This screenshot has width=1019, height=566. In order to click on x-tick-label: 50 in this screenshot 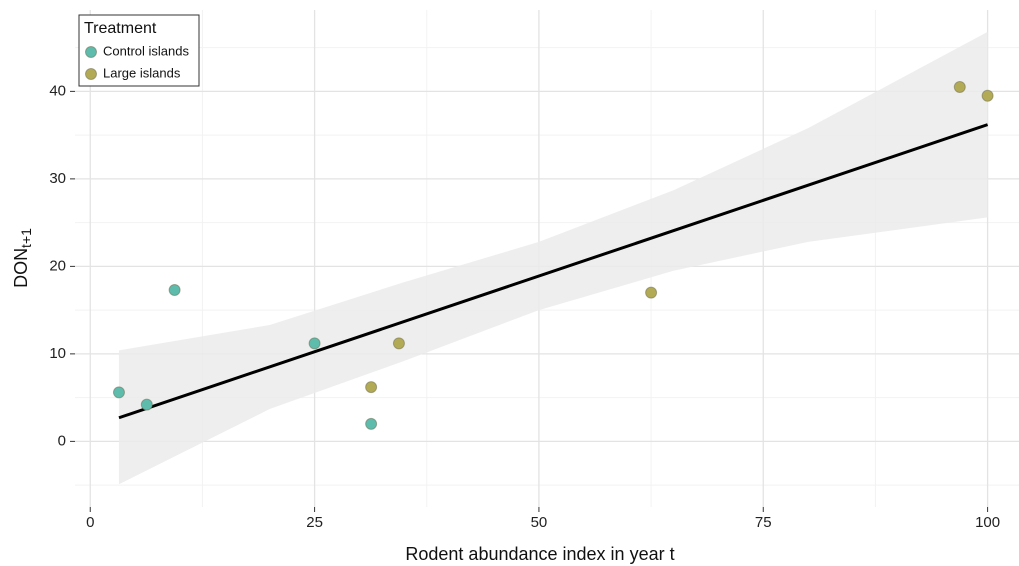, I will do `click(539, 522)`.